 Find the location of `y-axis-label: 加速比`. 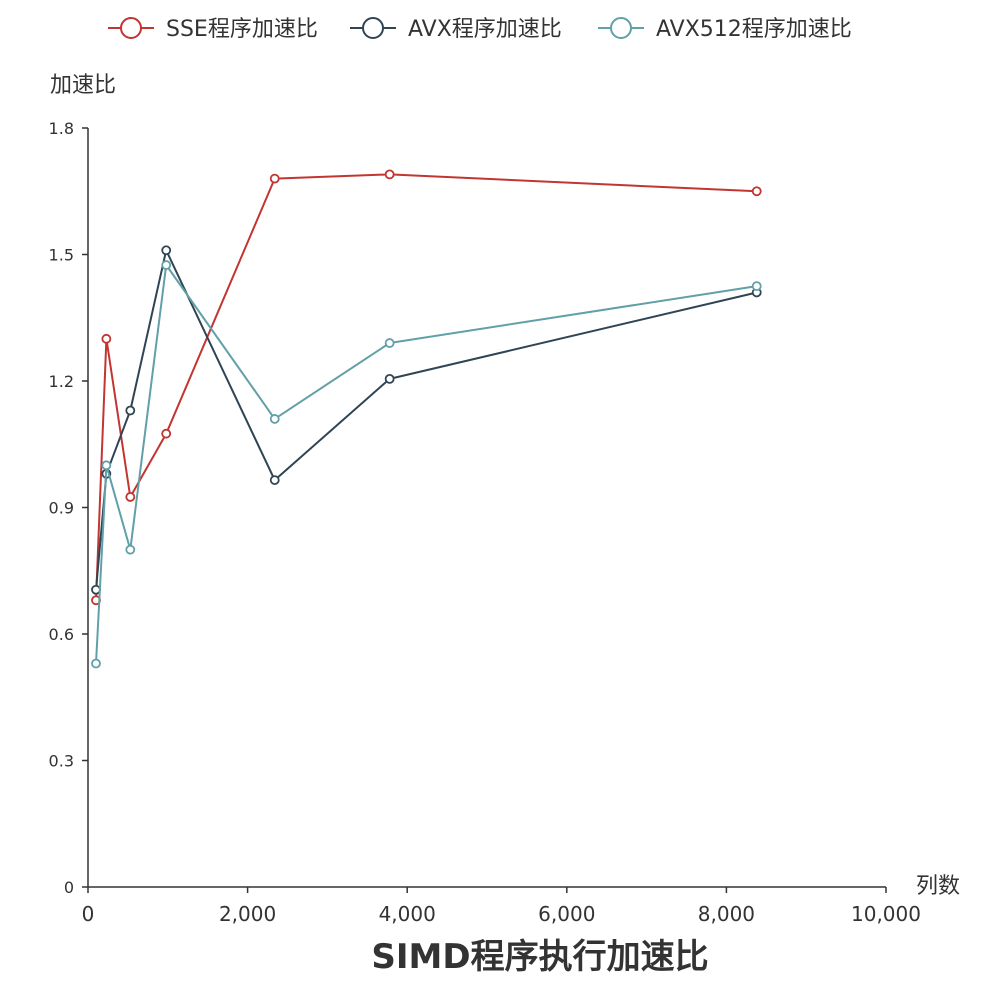

y-axis-label: 加速比 is located at coordinates (83, 85).